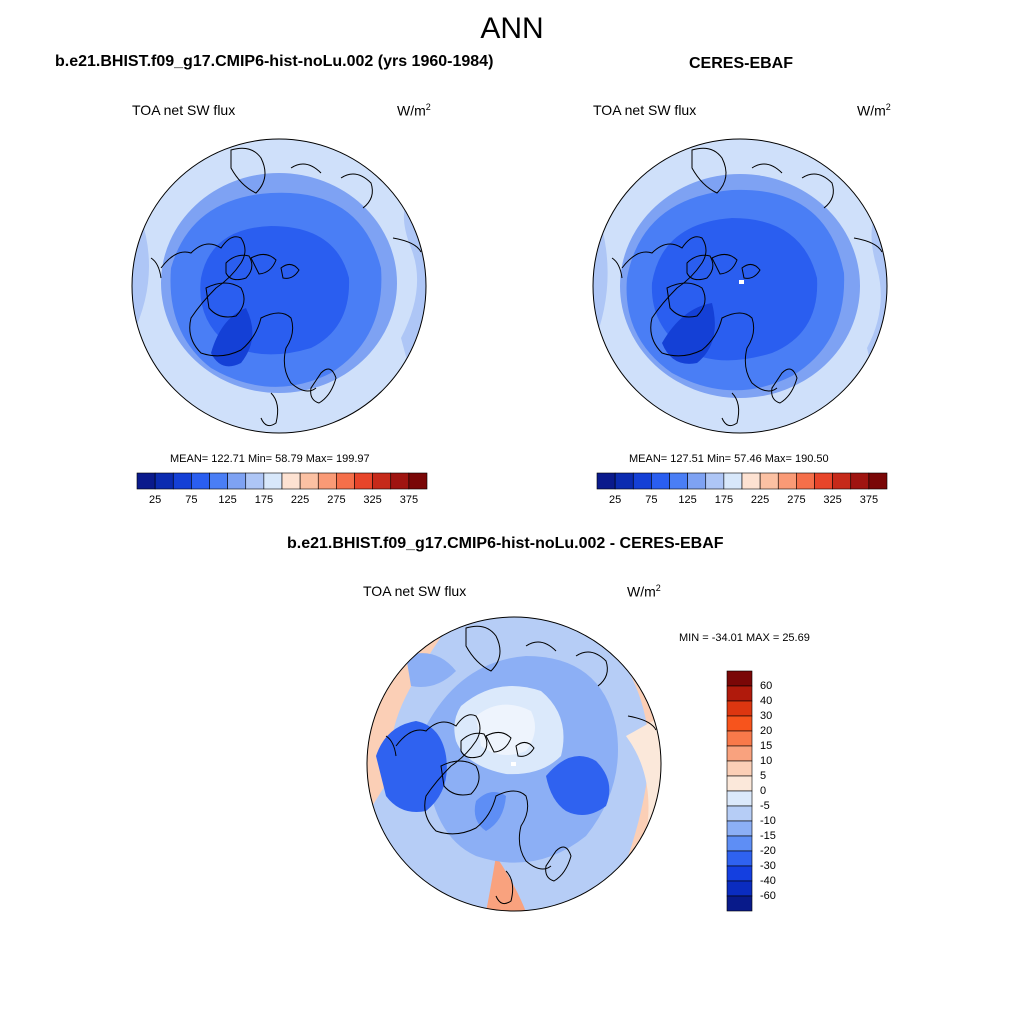  I want to click on diff-tick: 5, so click(763, 776).